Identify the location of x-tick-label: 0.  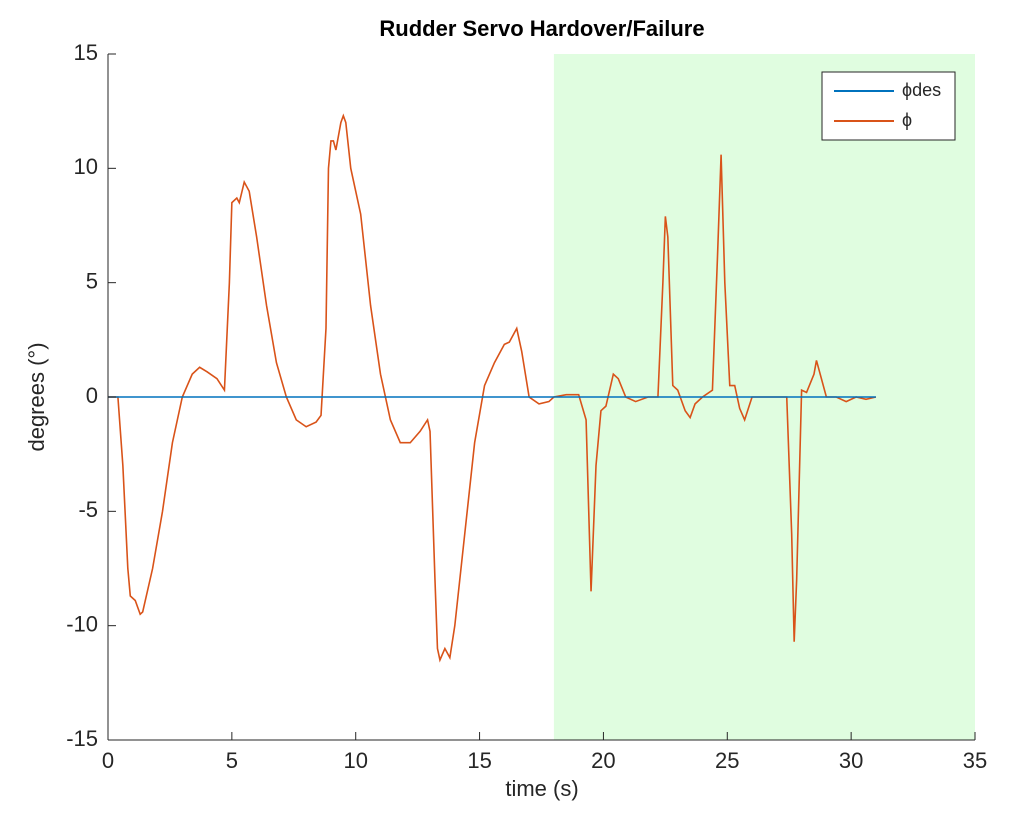
(108, 760).